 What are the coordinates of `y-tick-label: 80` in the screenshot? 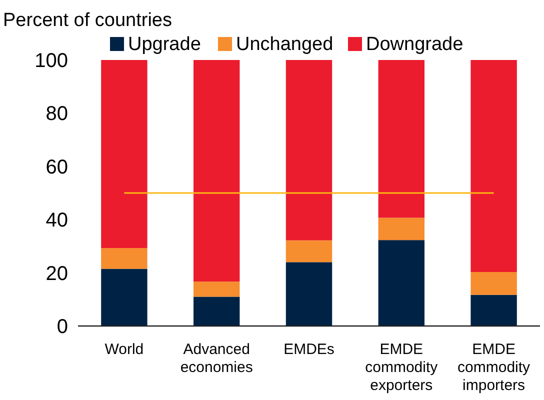 It's located at (57, 114).